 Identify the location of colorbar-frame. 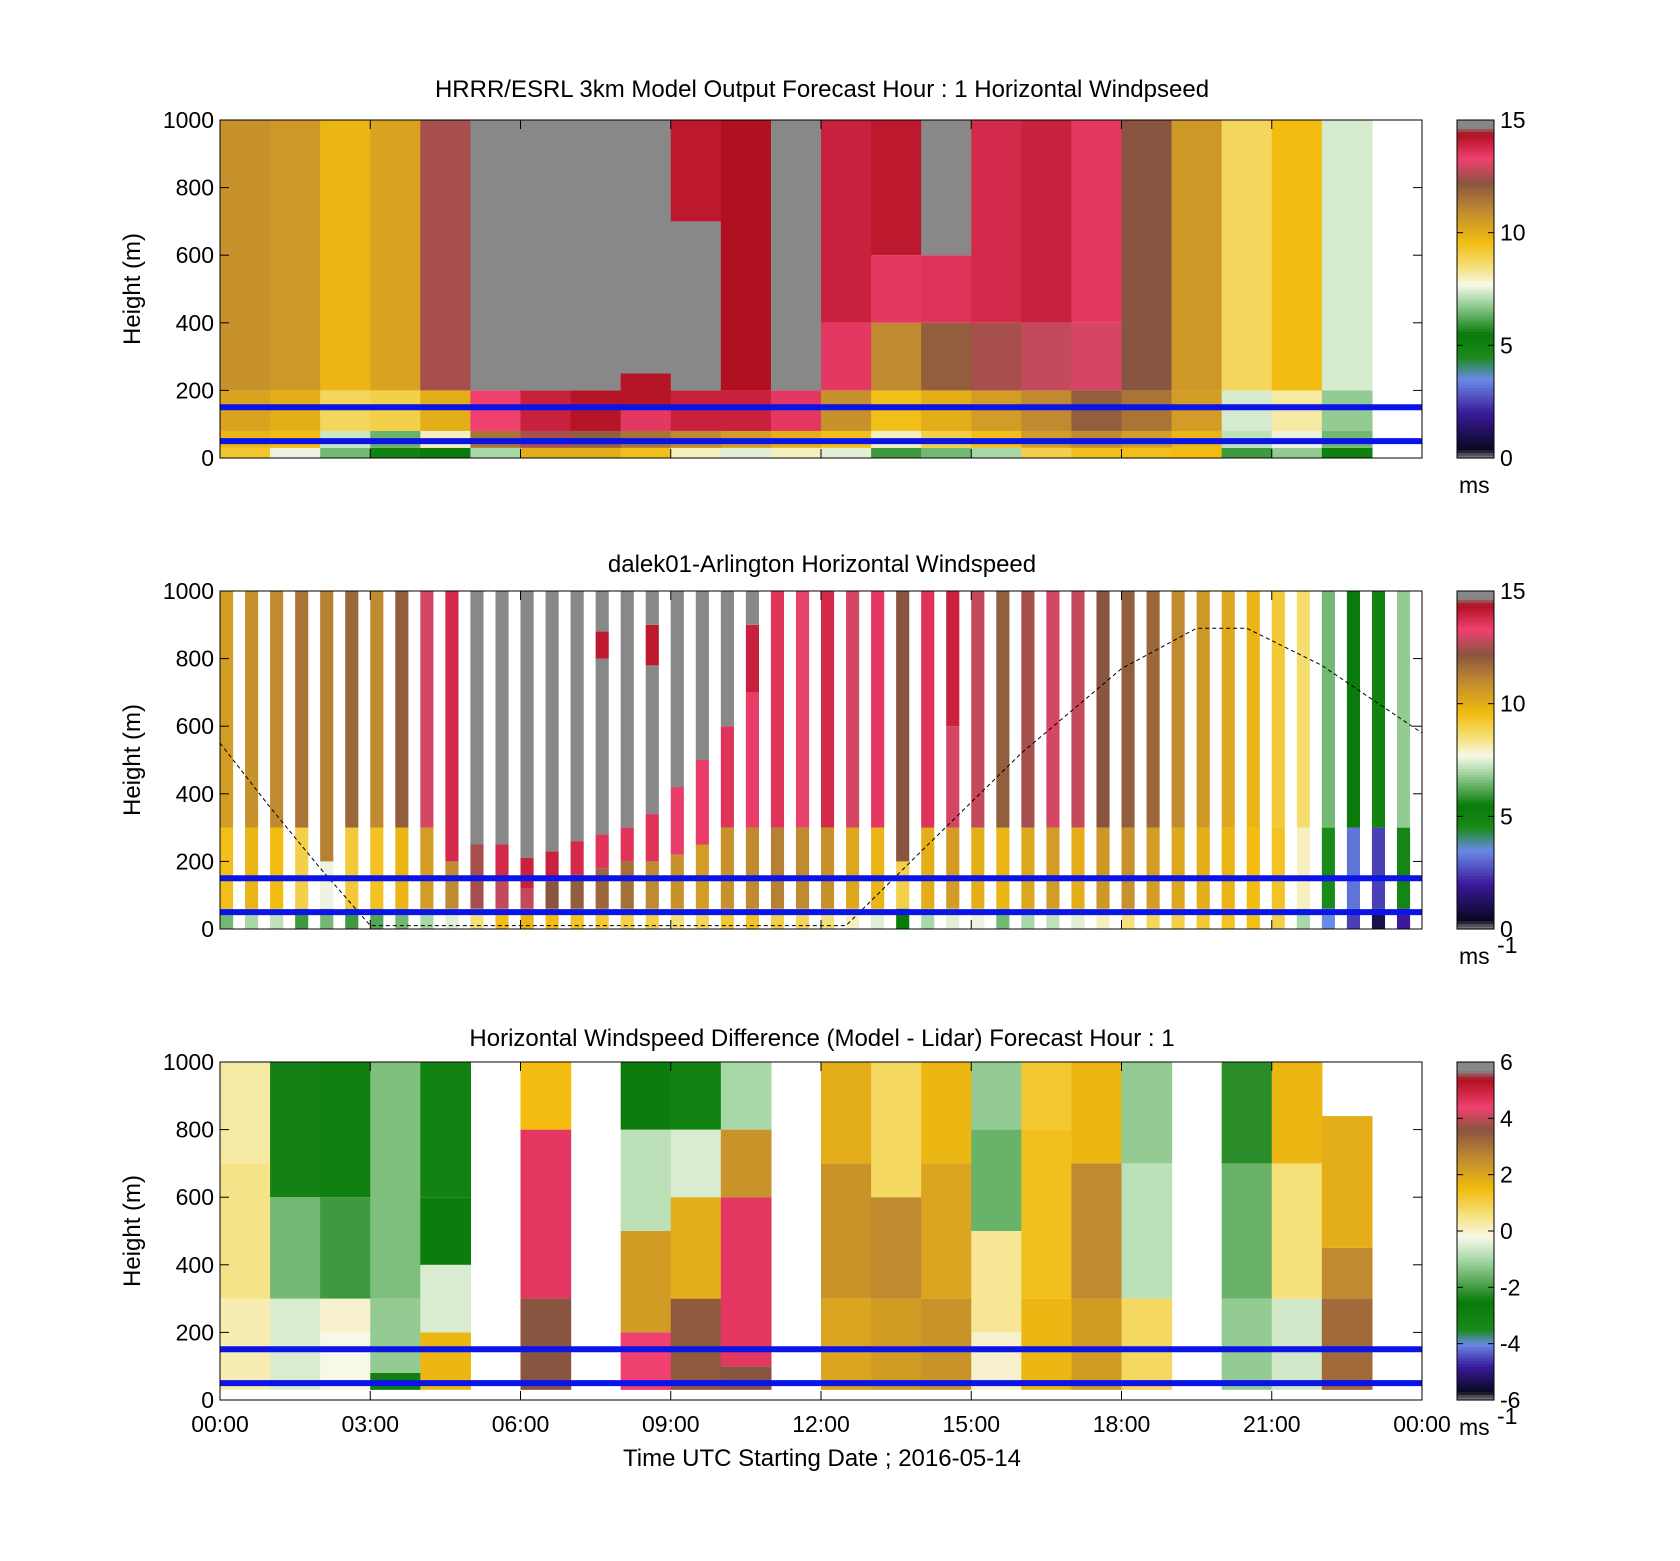
(1475, 289).